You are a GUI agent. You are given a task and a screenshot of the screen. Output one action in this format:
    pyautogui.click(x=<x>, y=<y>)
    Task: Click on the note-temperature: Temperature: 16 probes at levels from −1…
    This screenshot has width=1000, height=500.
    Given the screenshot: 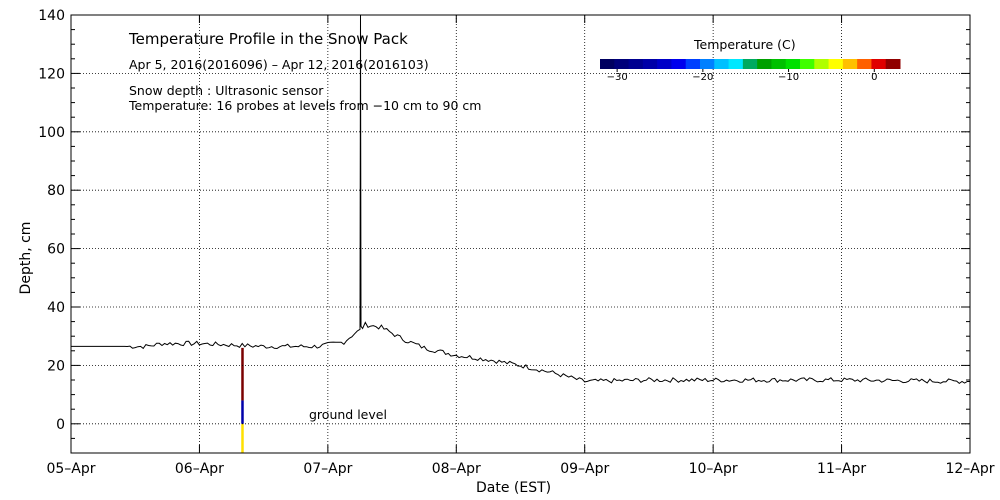 What is the action you would take?
    pyautogui.click(x=305, y=105)
    